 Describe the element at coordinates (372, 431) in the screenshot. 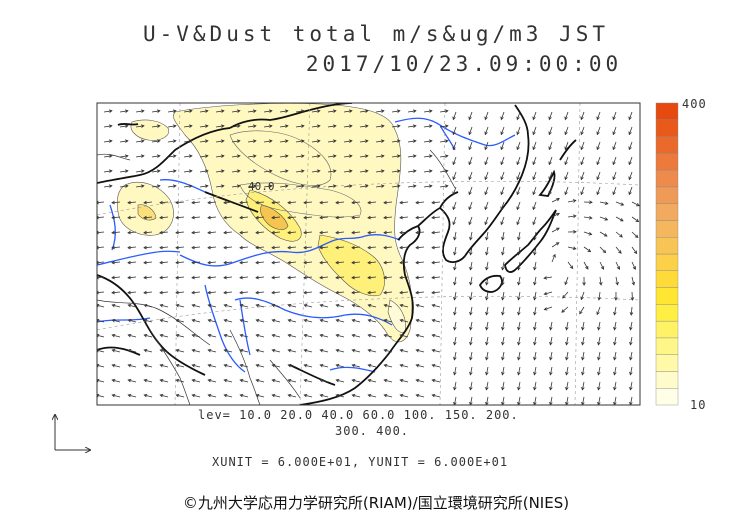

I see `contour-levels-line2: 300. 400.` at that location.